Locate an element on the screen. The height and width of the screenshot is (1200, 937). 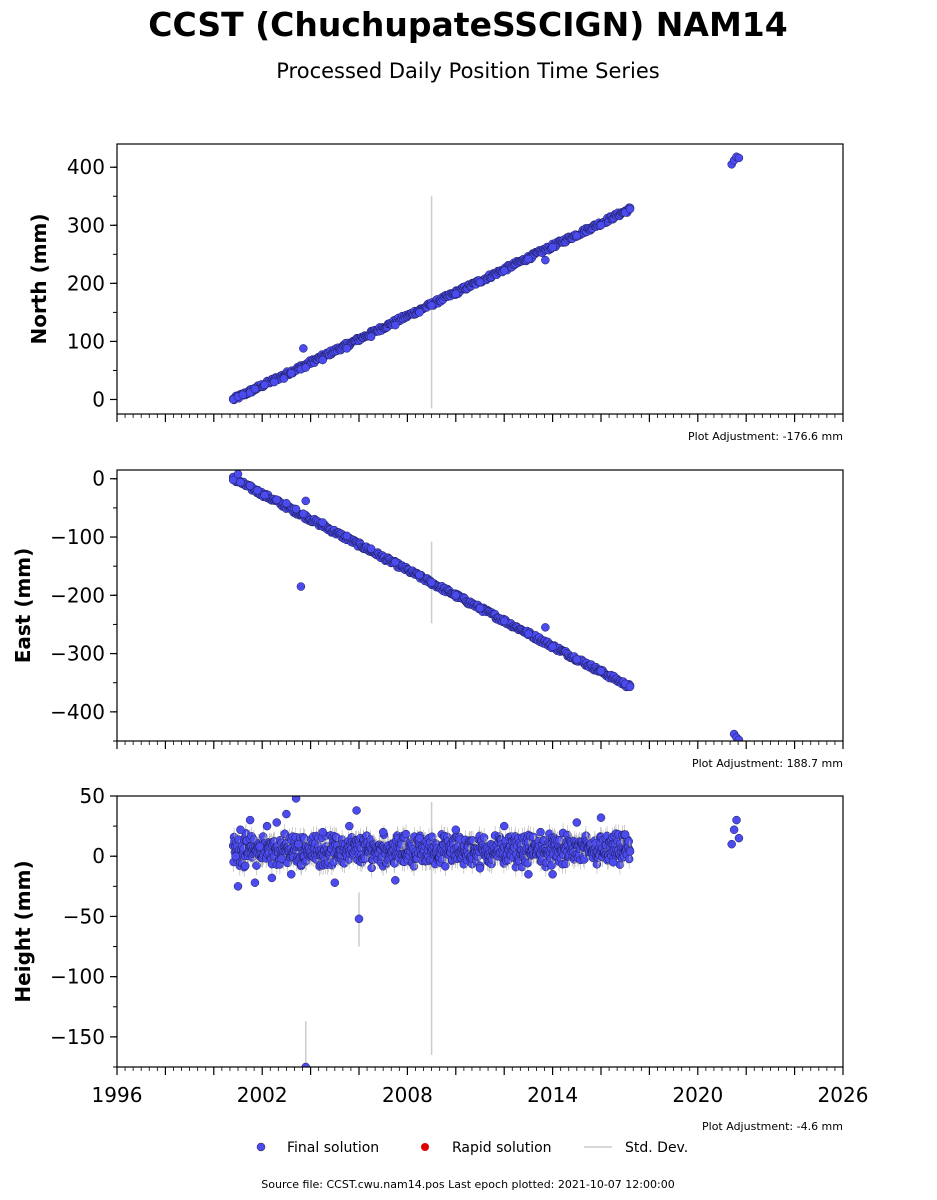
y-tick-label: −200 is located at coordinates (77, 595).